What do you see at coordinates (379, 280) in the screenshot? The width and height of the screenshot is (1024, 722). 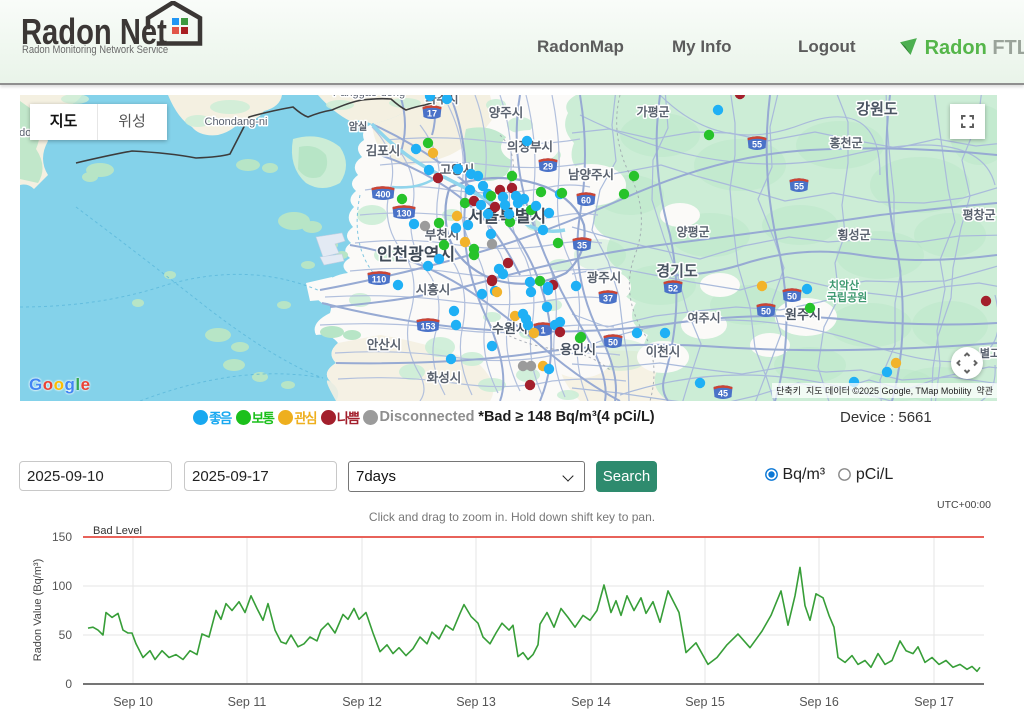 I see `svg-text: 110` at bounding box center [379, 280].